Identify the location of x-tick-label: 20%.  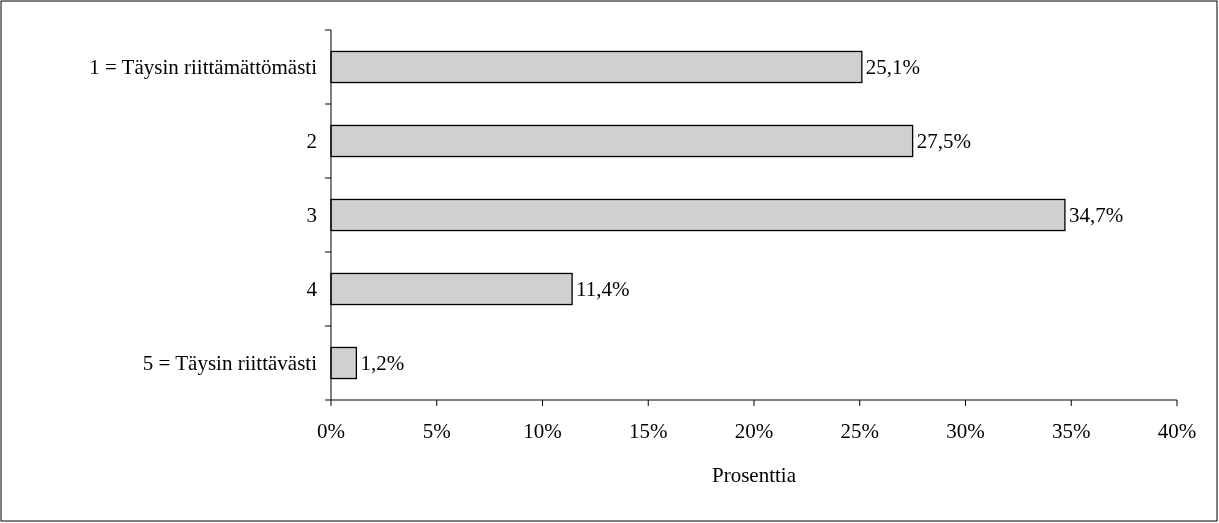
(754, 431).